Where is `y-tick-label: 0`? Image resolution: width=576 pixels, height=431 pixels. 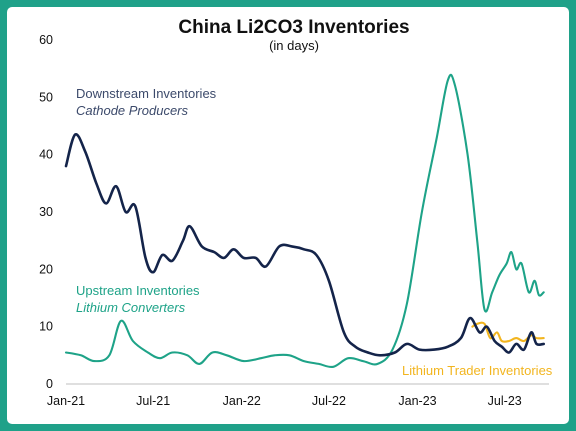 y-tick-label: 0 is located at coordinates (49, 384).